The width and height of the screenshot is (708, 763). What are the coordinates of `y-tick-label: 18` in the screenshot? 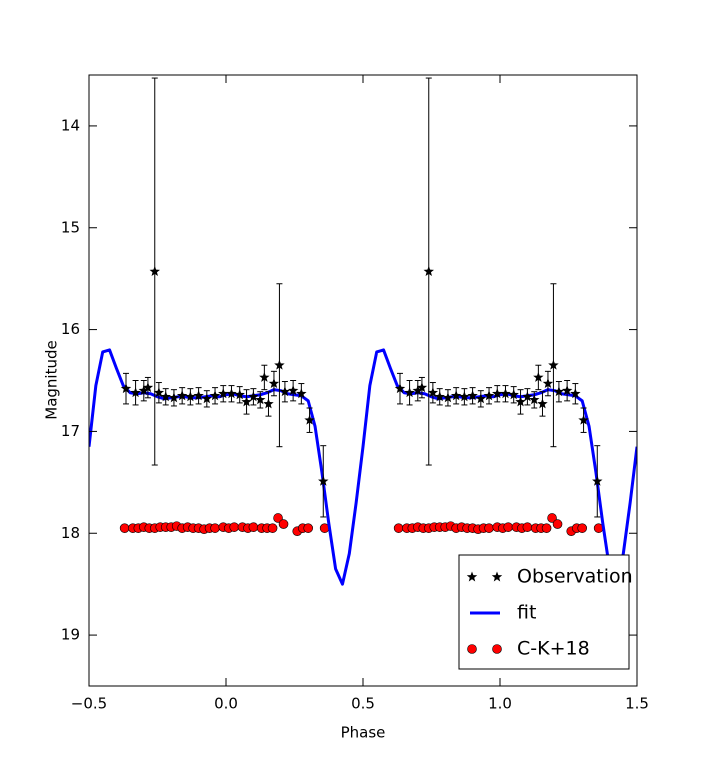 It's located at (70, 533).